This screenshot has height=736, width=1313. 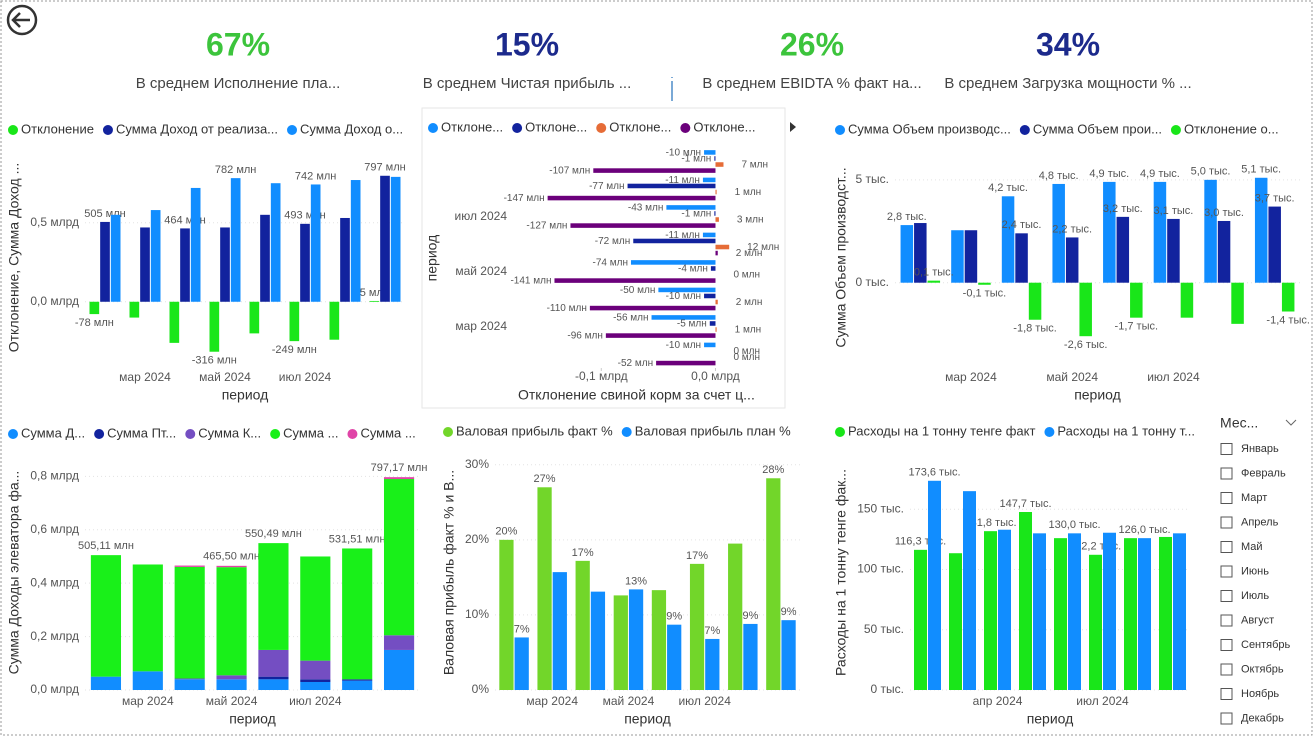 I want to click on legend-item: Валовая прибыль факт %, so click(x=534, y=430).